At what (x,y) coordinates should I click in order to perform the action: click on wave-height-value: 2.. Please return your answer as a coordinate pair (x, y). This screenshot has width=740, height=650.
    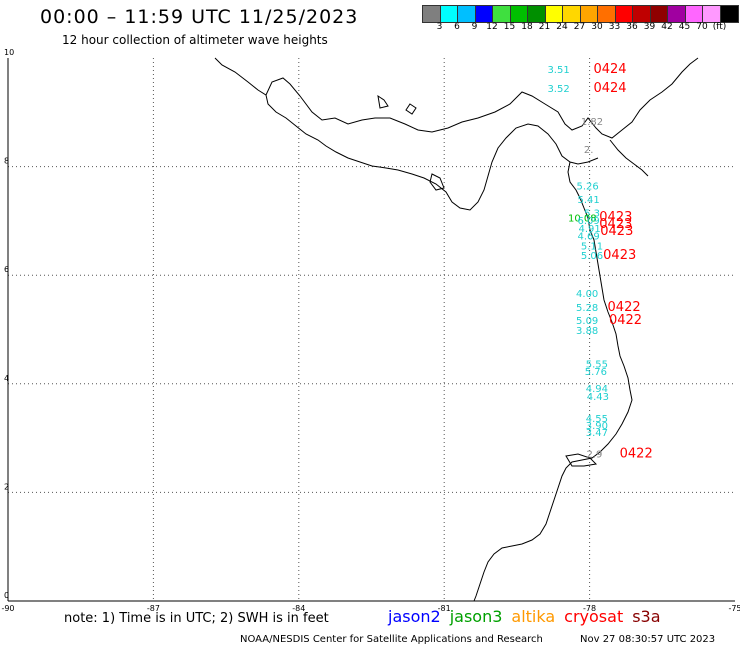
    Looking at the image, I should click on (589, 150).